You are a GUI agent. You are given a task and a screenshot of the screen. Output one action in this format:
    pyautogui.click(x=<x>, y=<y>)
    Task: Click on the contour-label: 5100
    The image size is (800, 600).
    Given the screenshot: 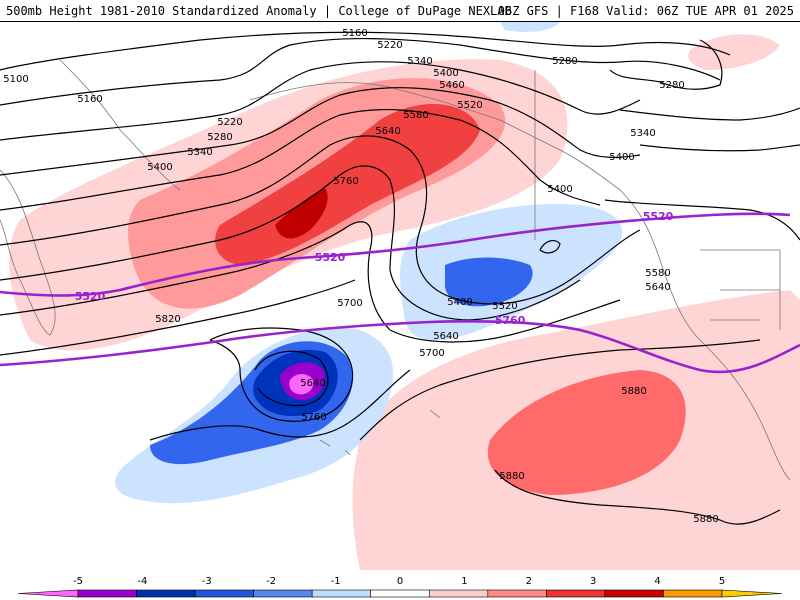 What is the action you would take?
    pyautogui.click(x=15, y=79)
    